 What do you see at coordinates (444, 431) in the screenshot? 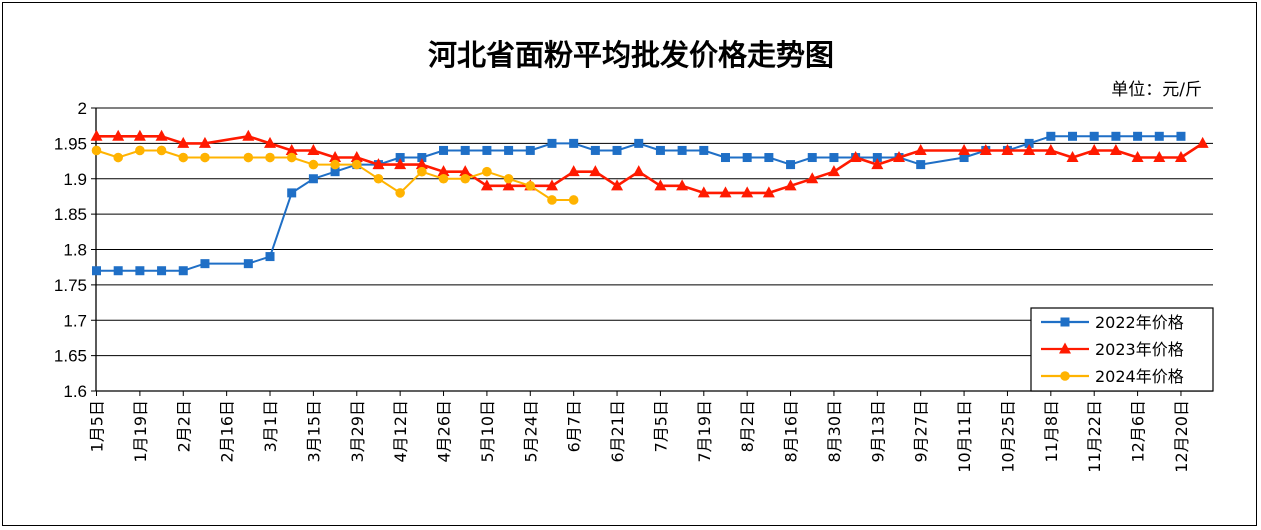
I see `x-tick-label: 4月26日` at bounding box center [444, 431].